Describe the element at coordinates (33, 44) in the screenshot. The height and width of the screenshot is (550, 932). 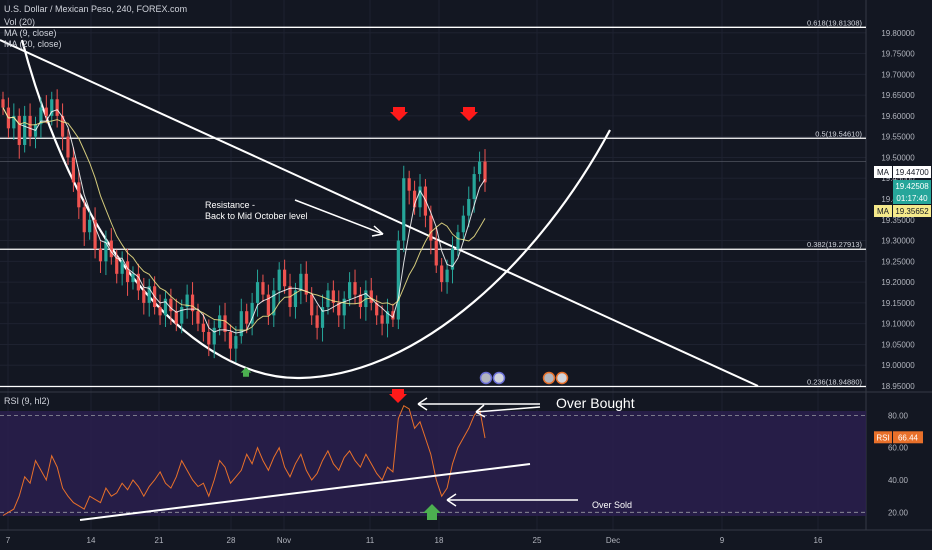
I see `indicator-legend: MA (20, close)` at that location.